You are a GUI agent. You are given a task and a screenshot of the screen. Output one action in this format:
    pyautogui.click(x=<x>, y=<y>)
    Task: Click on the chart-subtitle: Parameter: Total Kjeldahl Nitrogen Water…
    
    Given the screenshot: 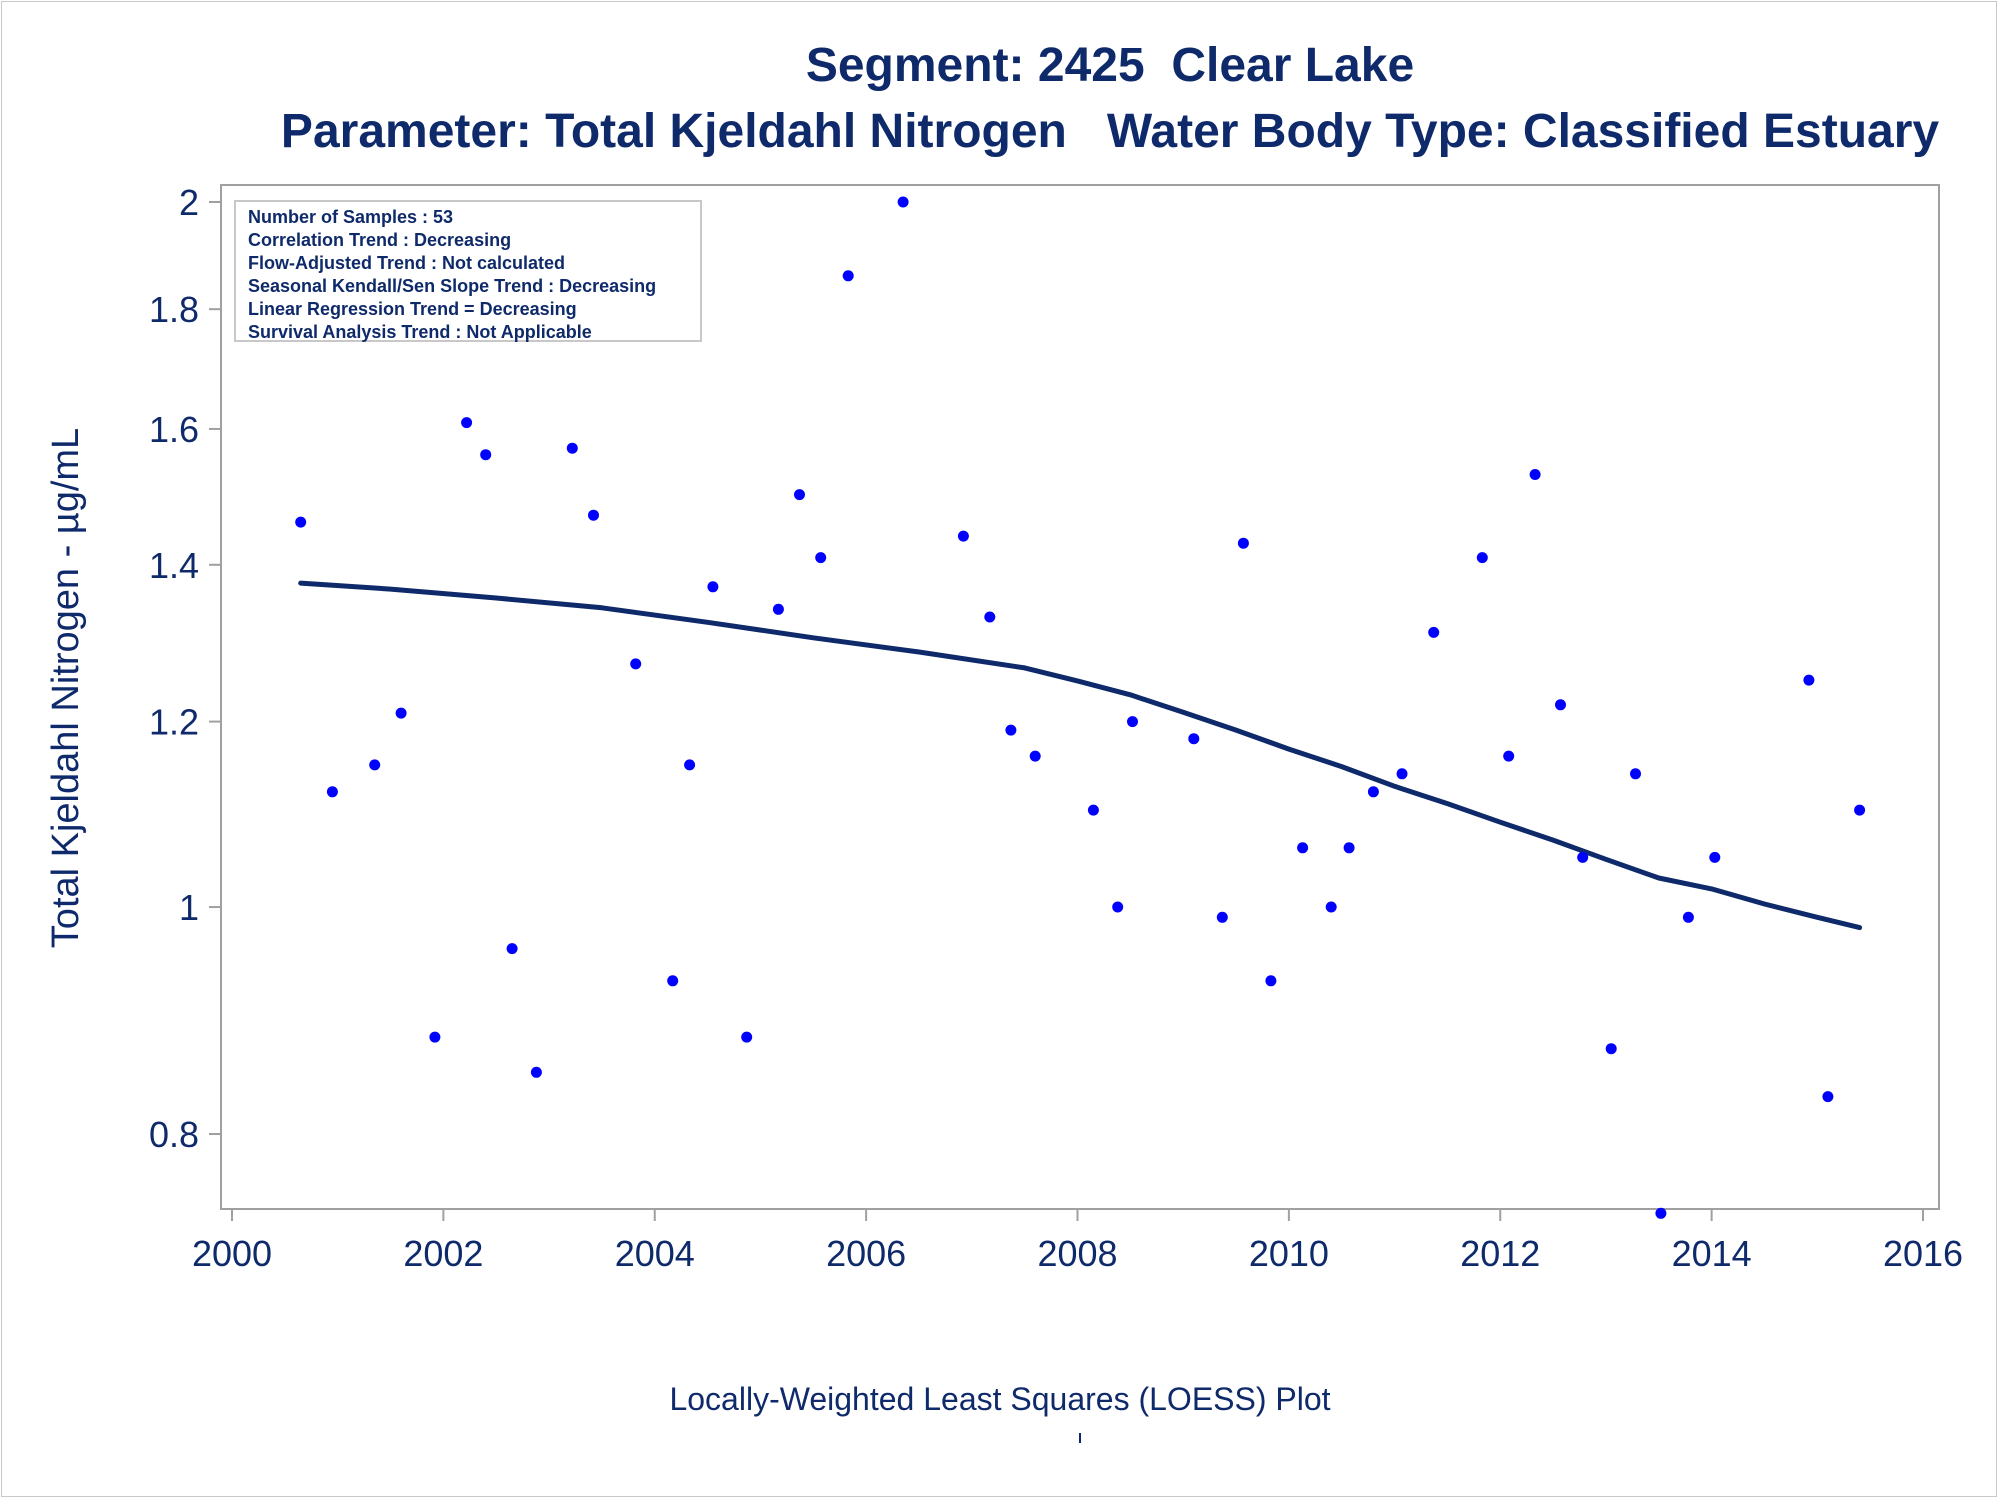 What is the action you would take?
    pyautogui.click(x=1110, y=131)
    